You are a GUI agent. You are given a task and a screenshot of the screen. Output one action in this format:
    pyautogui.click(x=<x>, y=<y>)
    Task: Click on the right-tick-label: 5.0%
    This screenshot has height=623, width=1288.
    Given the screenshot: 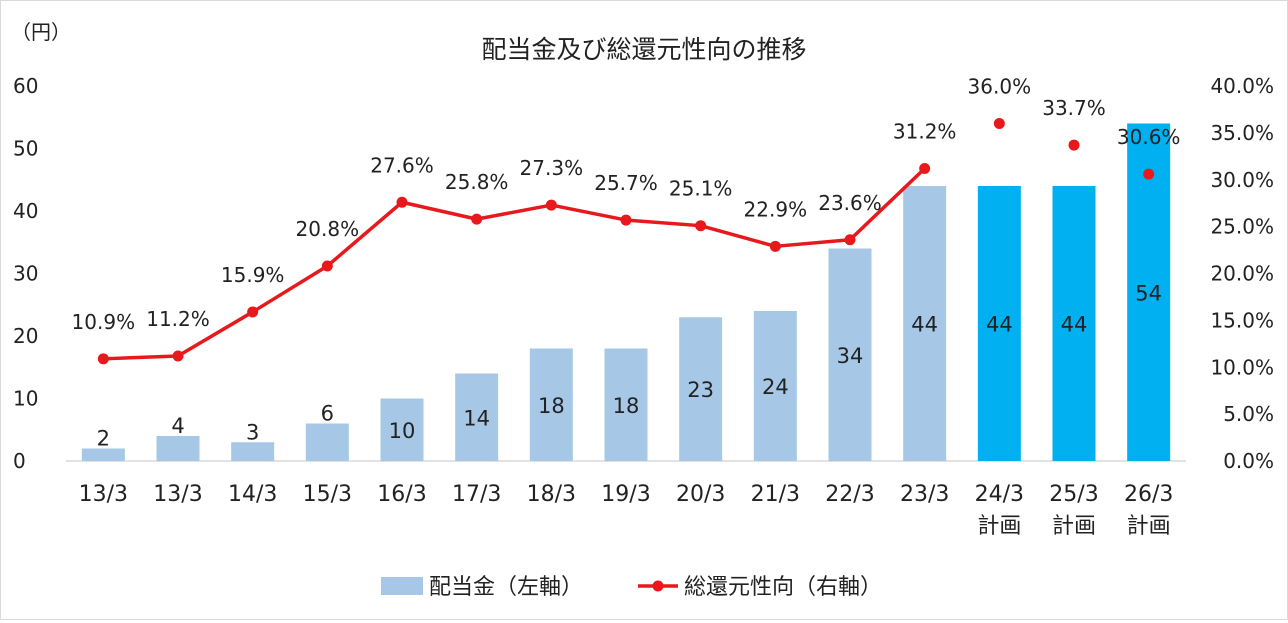 What is the action you would take?
    pyautogui.click(x=1248, y=414)
    